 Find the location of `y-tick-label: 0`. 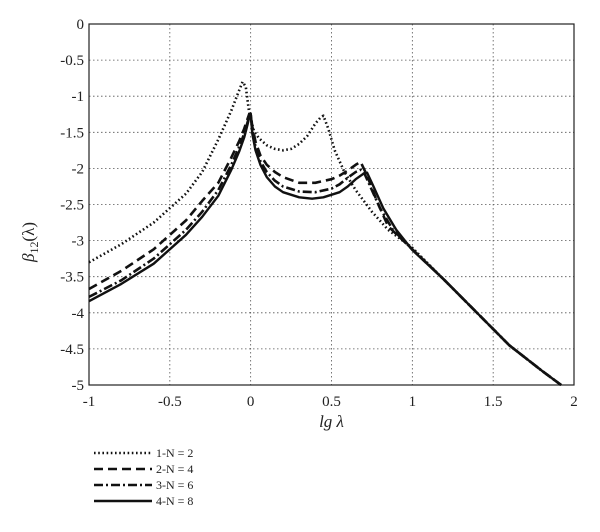

y-tick-label: 0 is located at coordinates (81, 25).